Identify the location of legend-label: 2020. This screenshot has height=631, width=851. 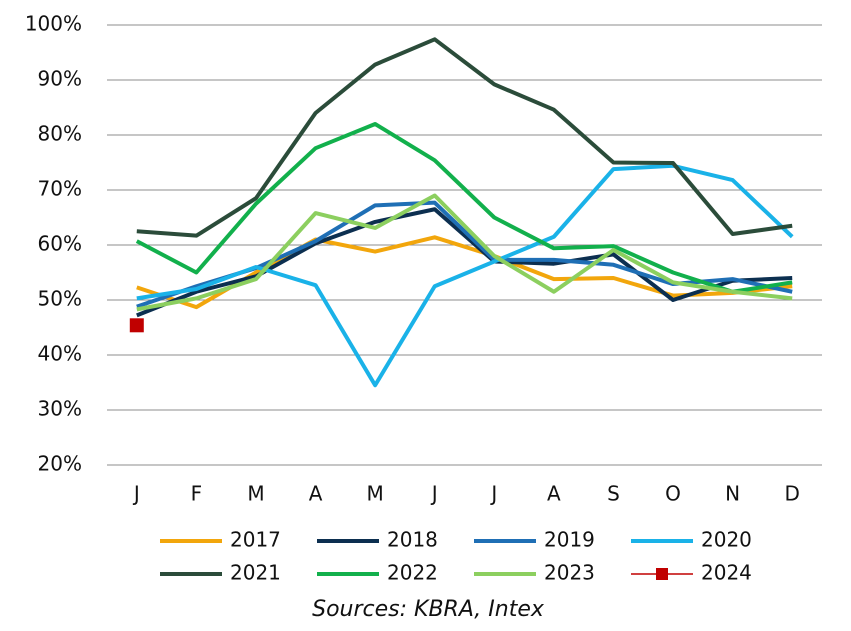
(726, 540).